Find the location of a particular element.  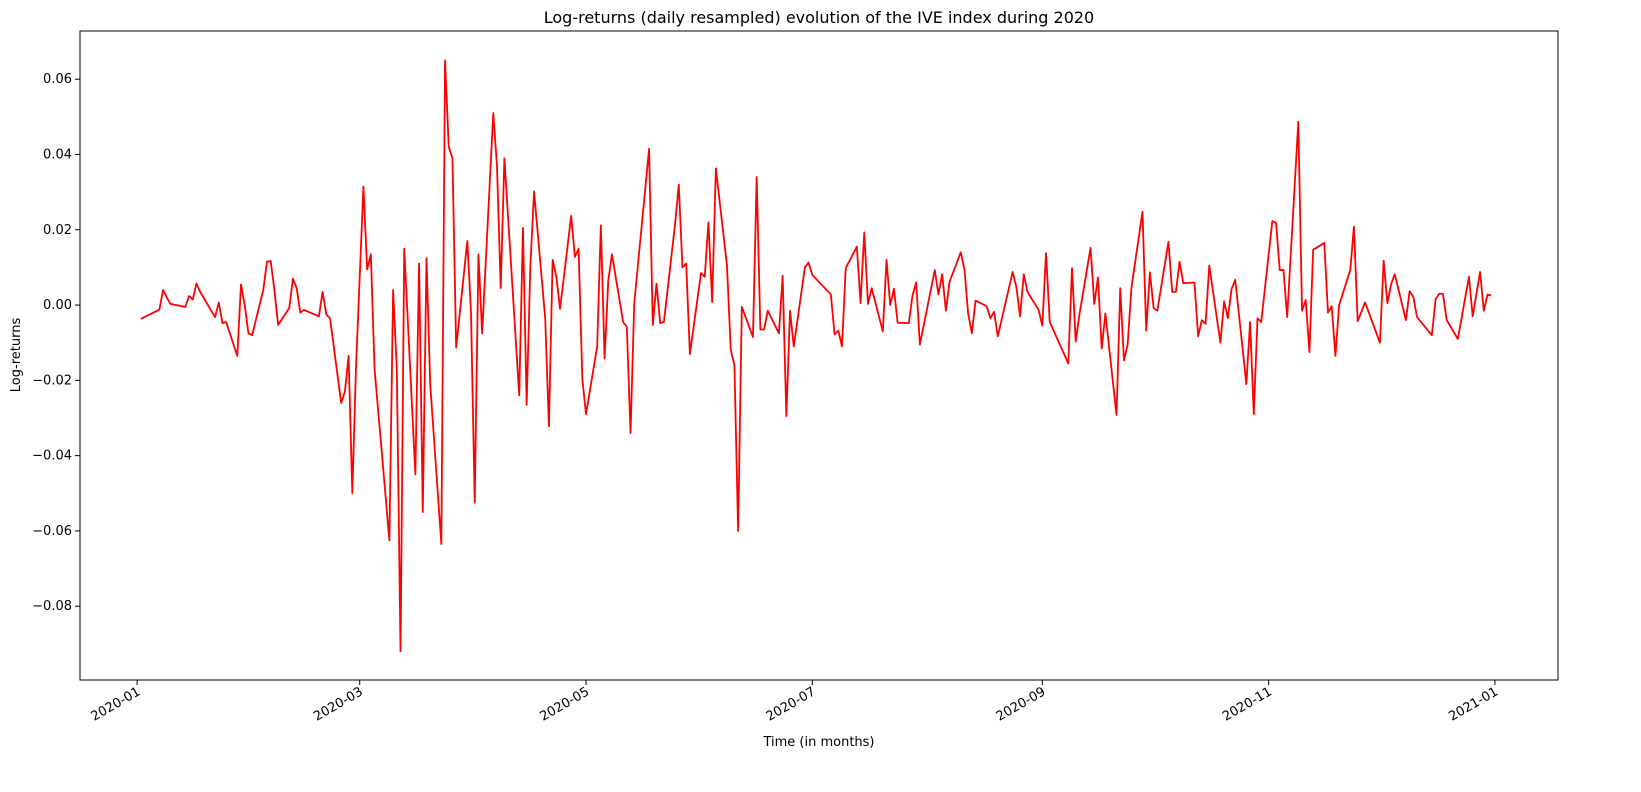

x-tick-label: 2020-03 is located at coordinates (338, 704).